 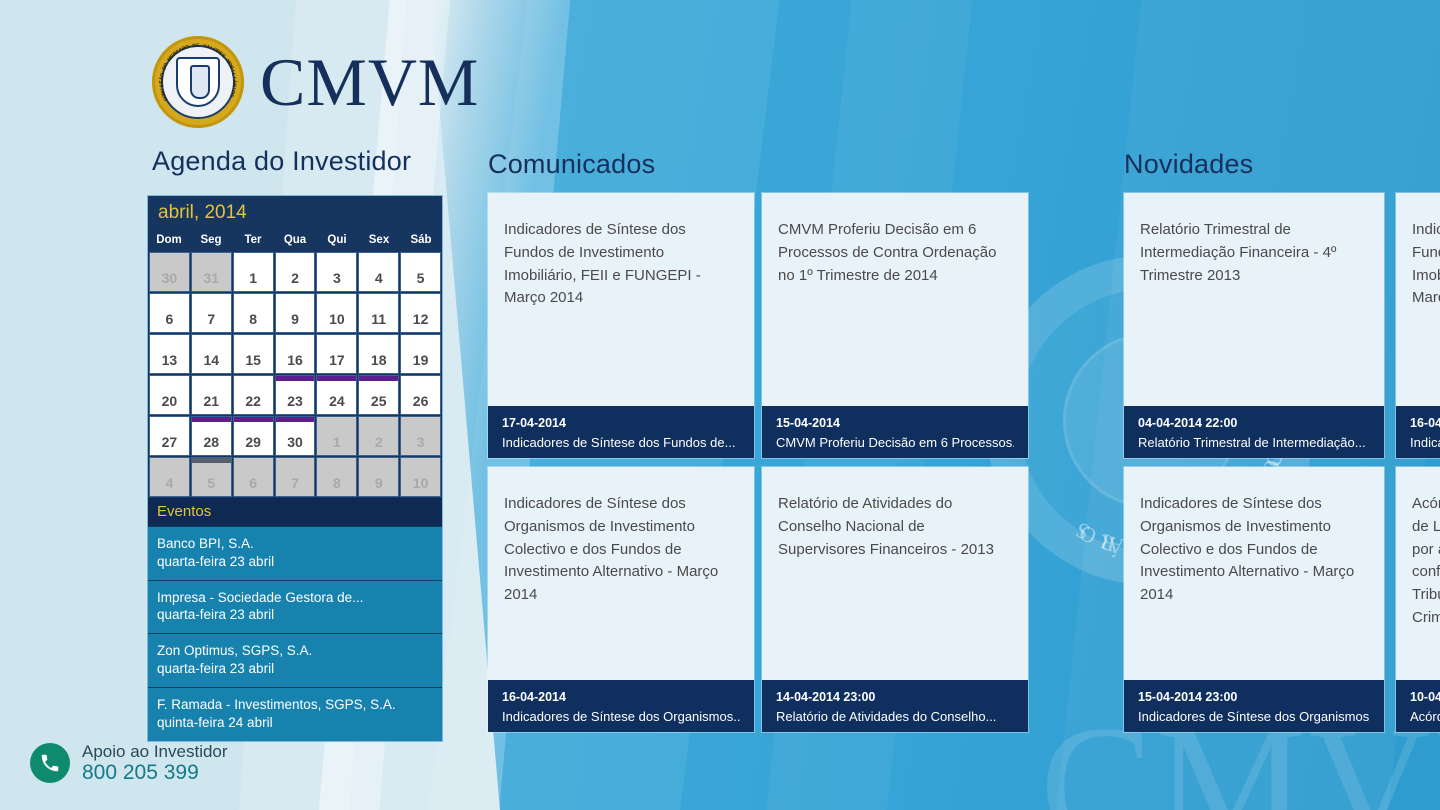 I want to click on calendar-day-cell: 23, so click(x=295, y=395).